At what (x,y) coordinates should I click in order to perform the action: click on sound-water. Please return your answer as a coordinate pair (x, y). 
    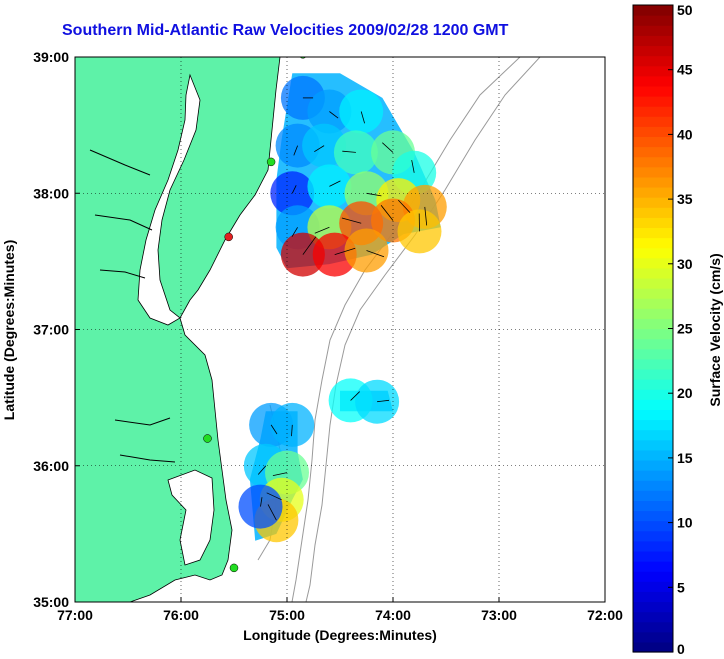
    Looking at the image, I should click on (191, 517).